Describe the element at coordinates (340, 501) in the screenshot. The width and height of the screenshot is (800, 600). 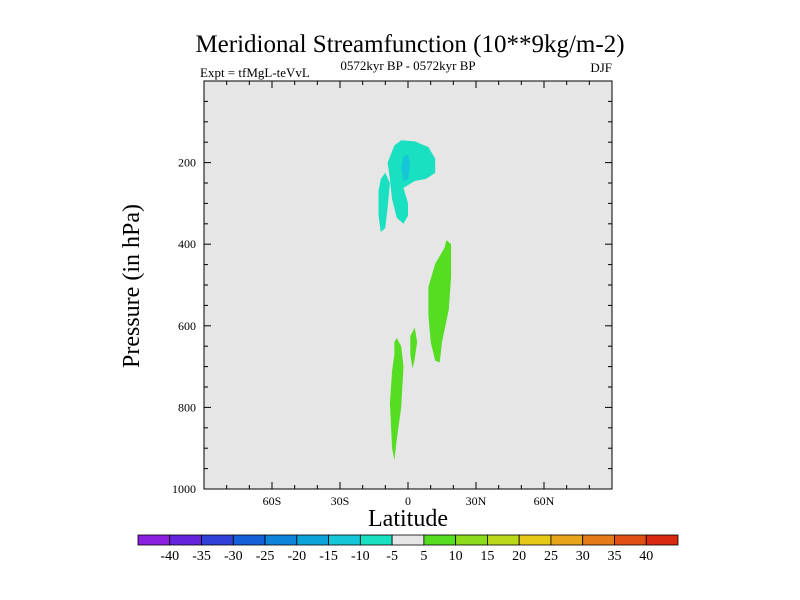
I see `x-tick-label: 30S` at that location.